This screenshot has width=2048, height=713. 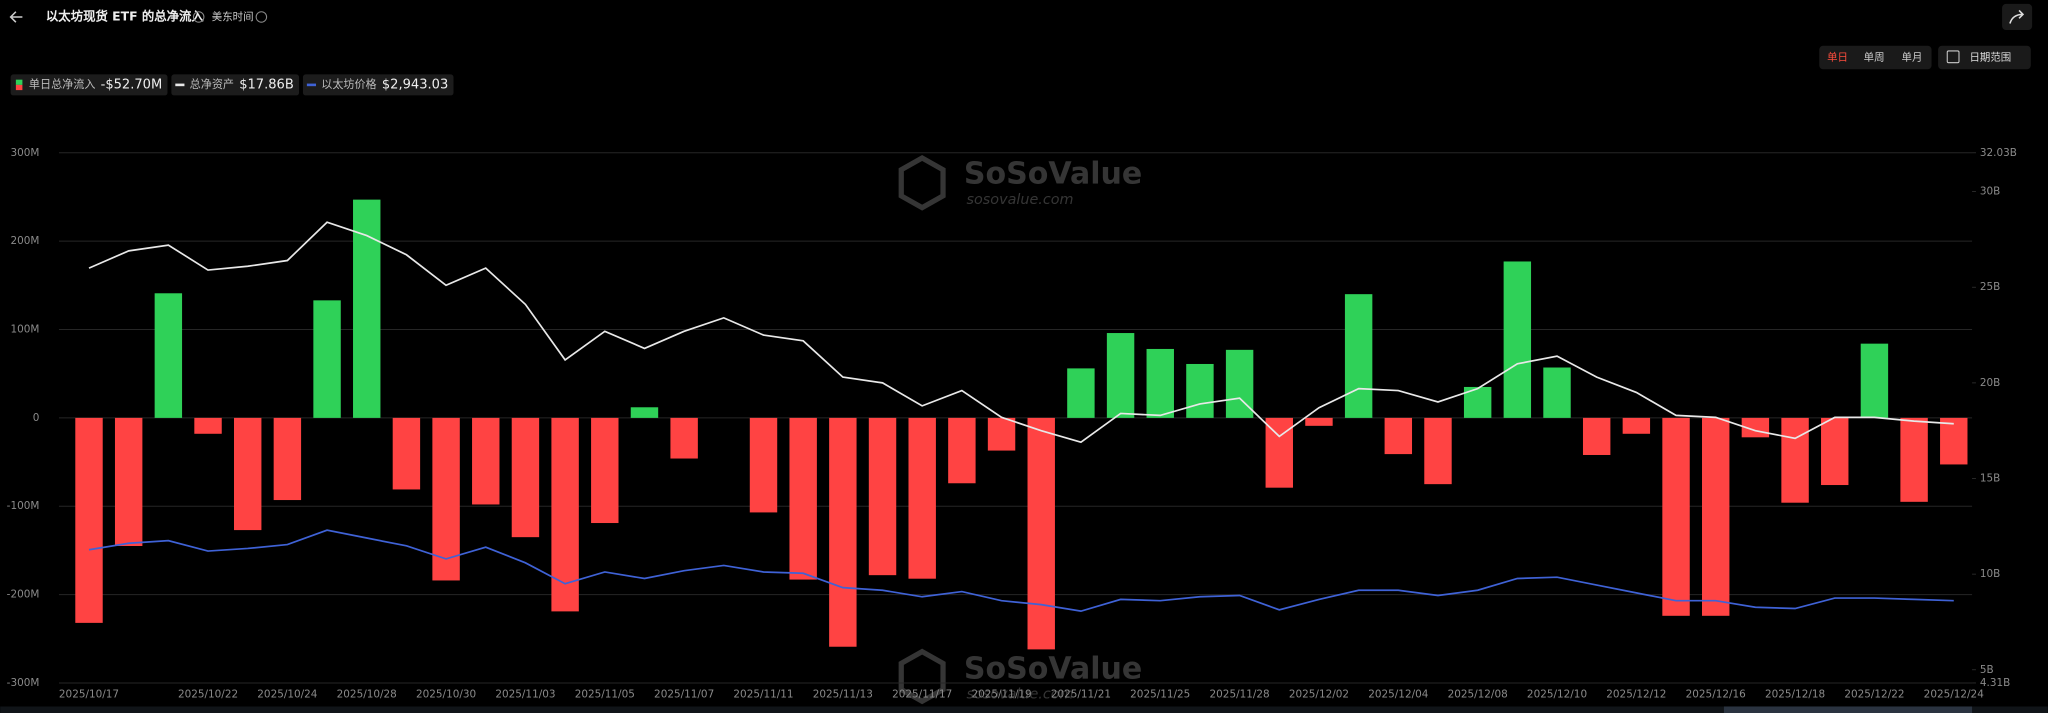 I want to click on y-tick-label: -100M, so click(x=23, y=506).